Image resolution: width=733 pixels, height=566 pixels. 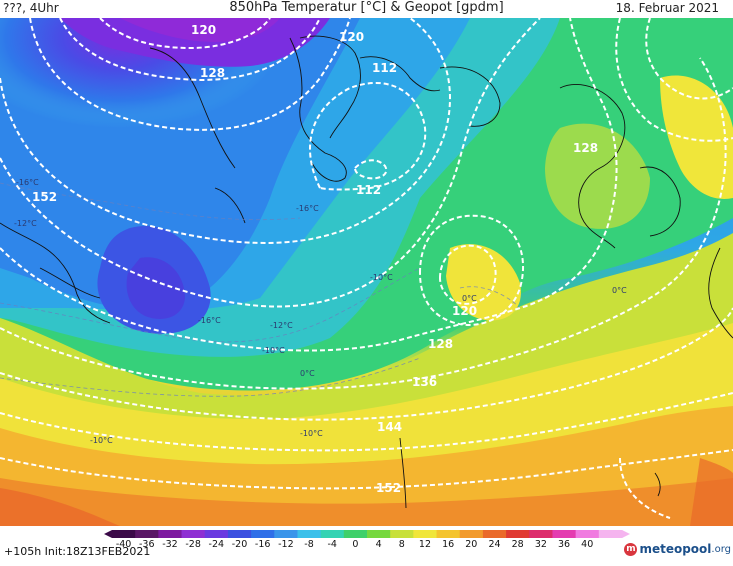 I want to click on legend-tick-label: 0, so click(x=355, y=543).